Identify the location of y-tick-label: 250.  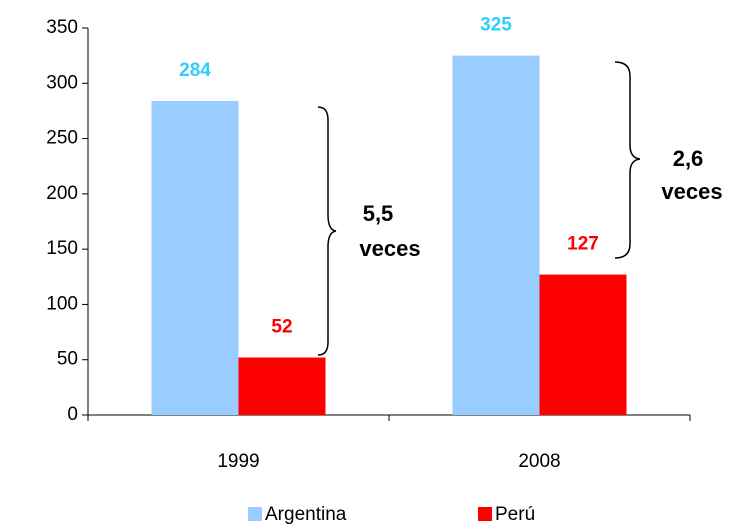
(62, 138).